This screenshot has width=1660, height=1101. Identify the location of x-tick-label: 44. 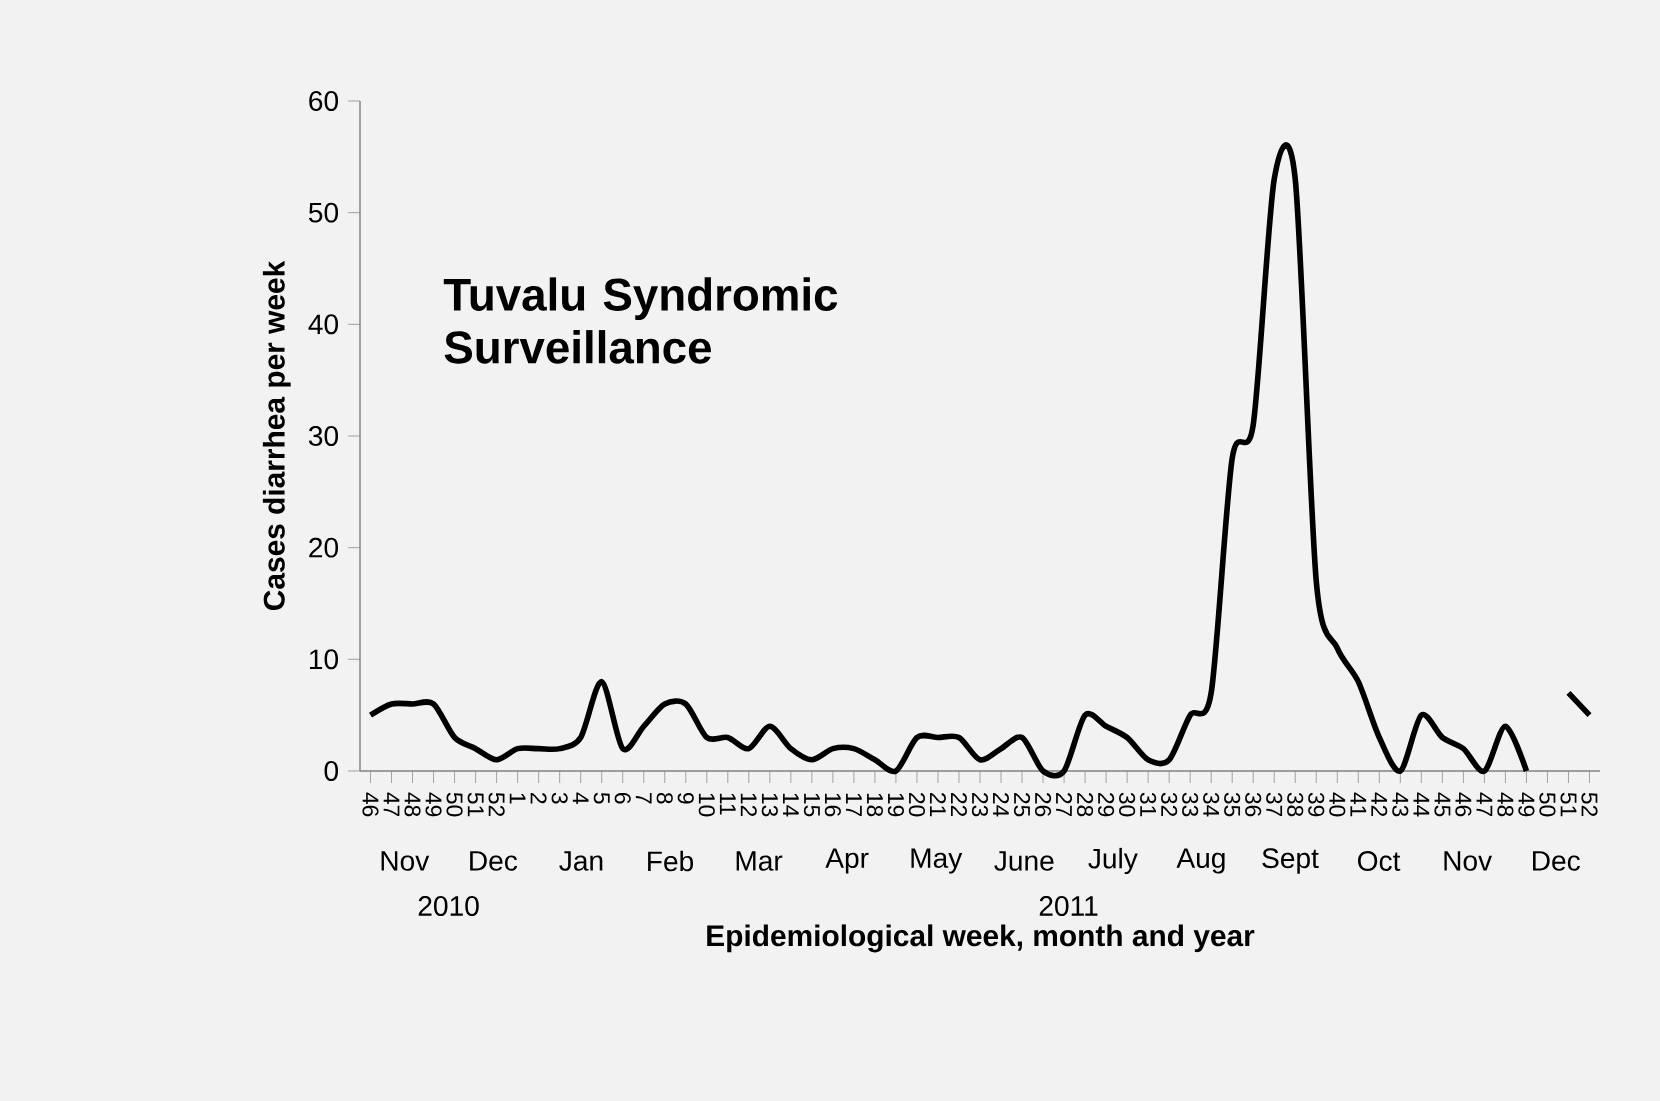
(1421, 804).